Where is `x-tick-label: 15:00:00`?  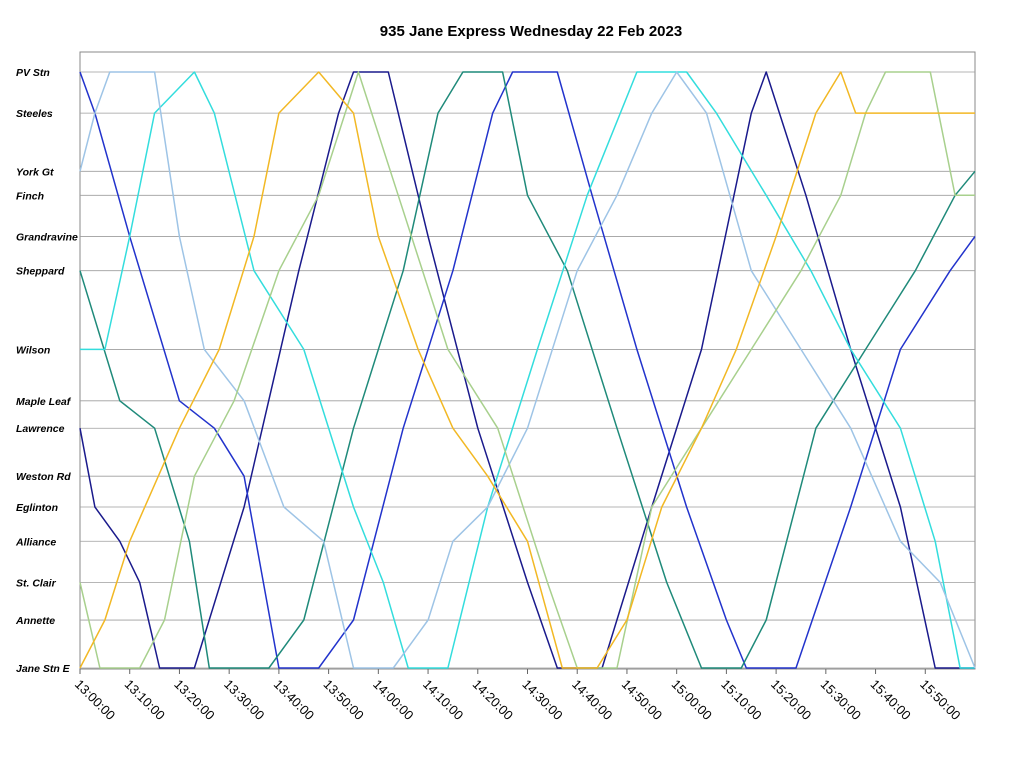
x-tick-label: 15:00:00 is located at coordinates (692, 700).